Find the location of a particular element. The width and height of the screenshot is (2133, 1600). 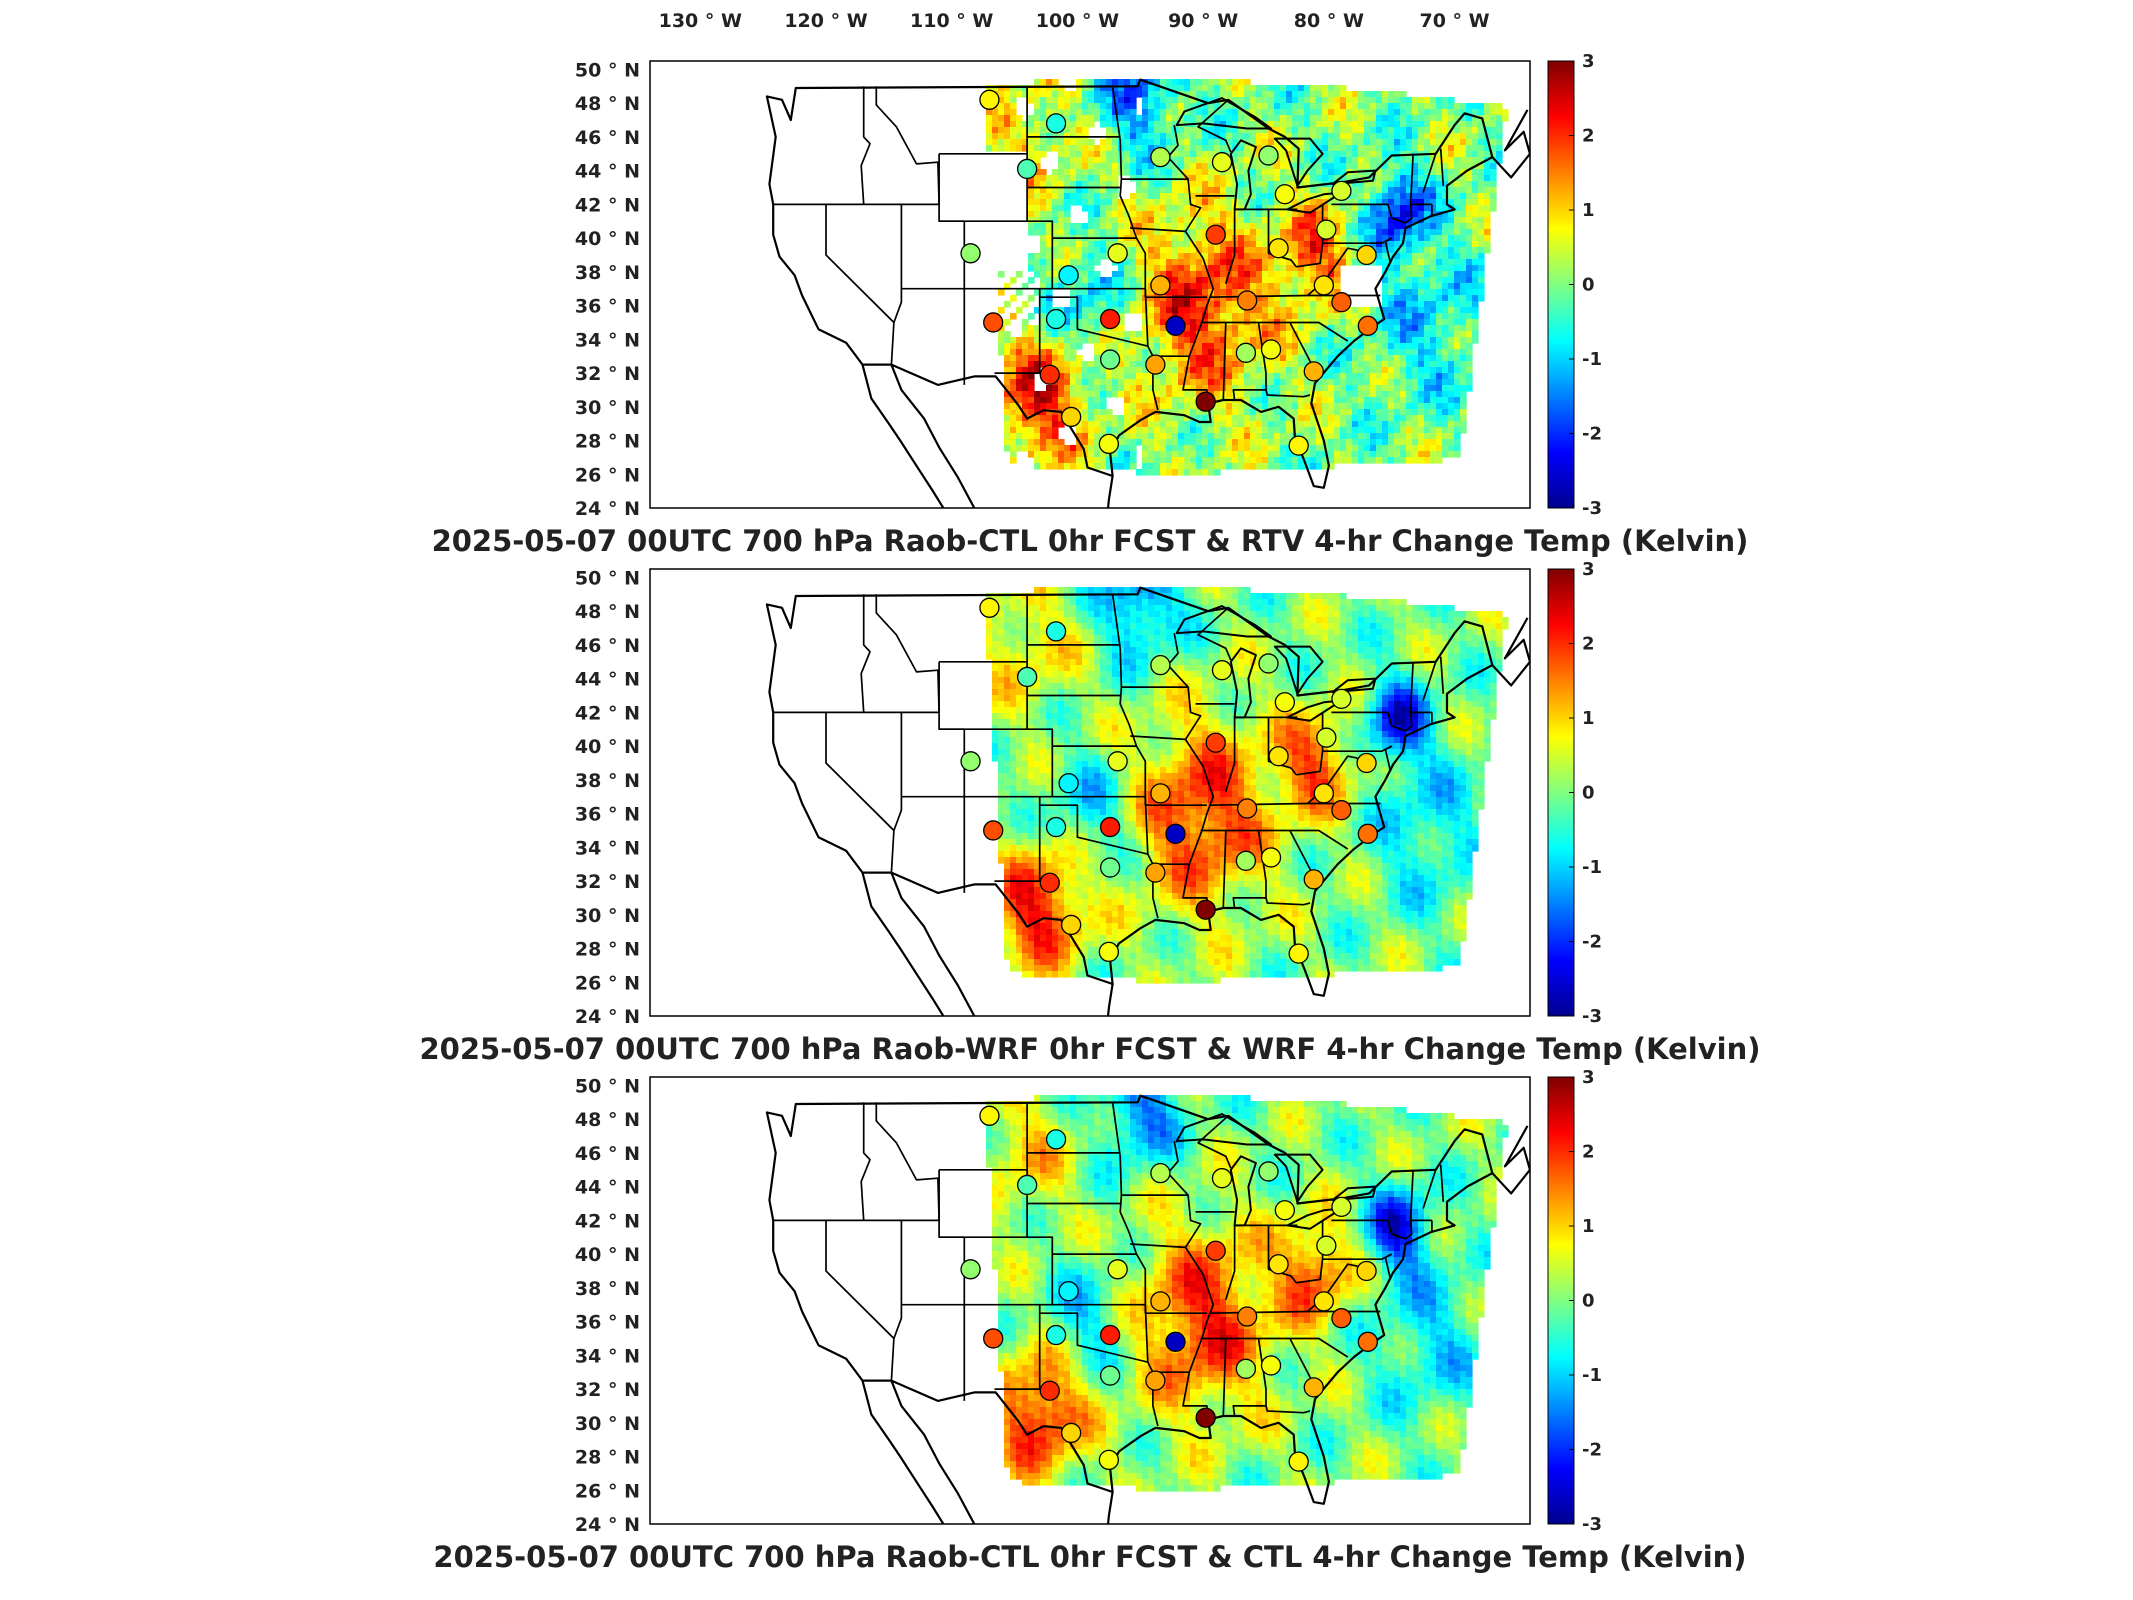

lat-tick-label: 48 ° N is located at coordinates (607, 612).